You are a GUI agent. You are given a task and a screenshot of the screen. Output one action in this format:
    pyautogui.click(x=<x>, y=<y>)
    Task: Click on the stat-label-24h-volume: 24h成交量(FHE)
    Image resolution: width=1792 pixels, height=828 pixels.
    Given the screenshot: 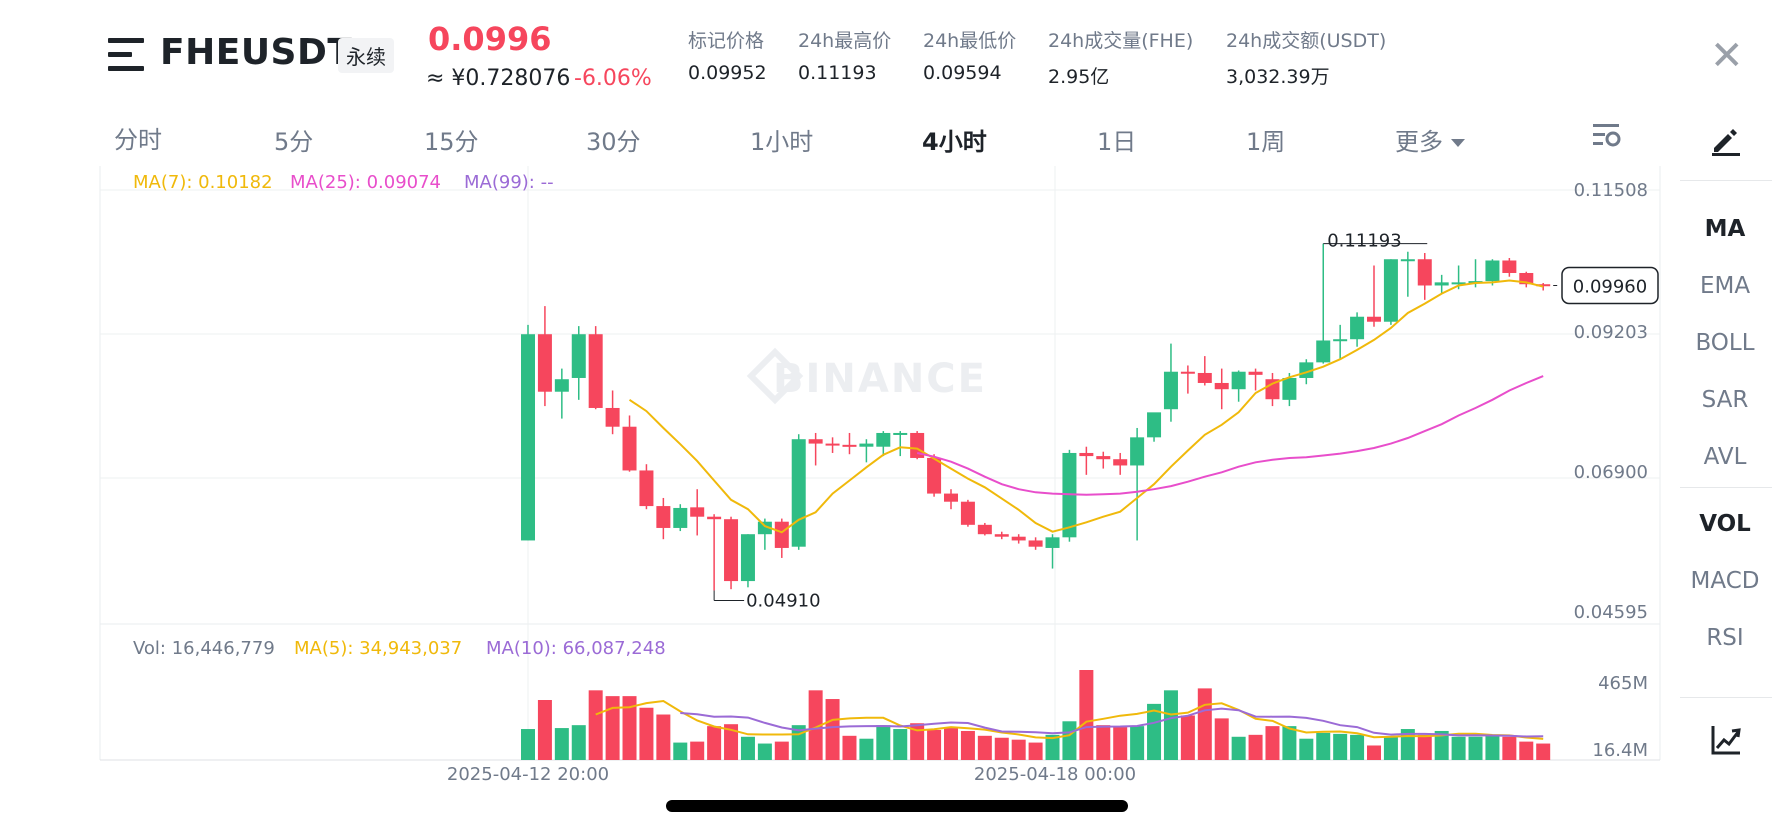 What is the action you would take?
    pyautogui.click(x=1121, y=41)
    